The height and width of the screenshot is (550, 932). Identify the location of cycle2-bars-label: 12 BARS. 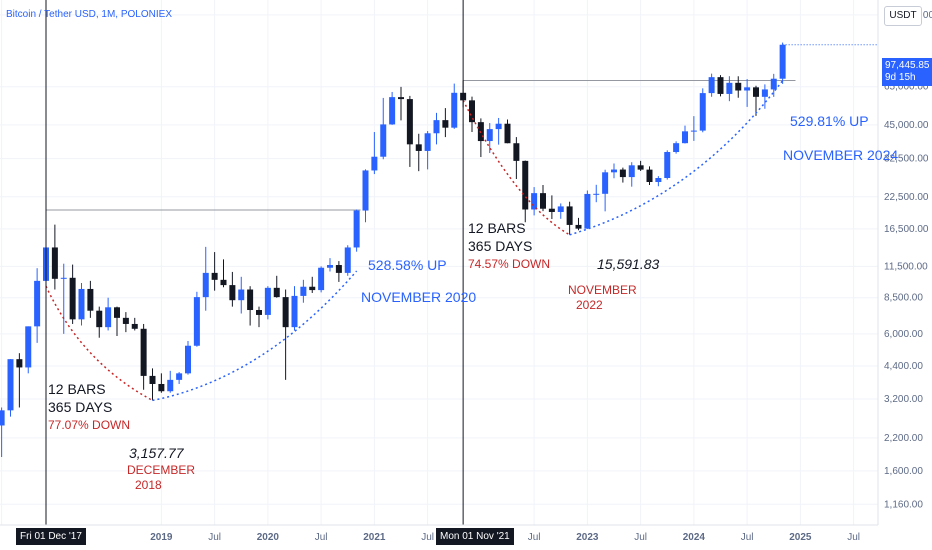
(497, 228).